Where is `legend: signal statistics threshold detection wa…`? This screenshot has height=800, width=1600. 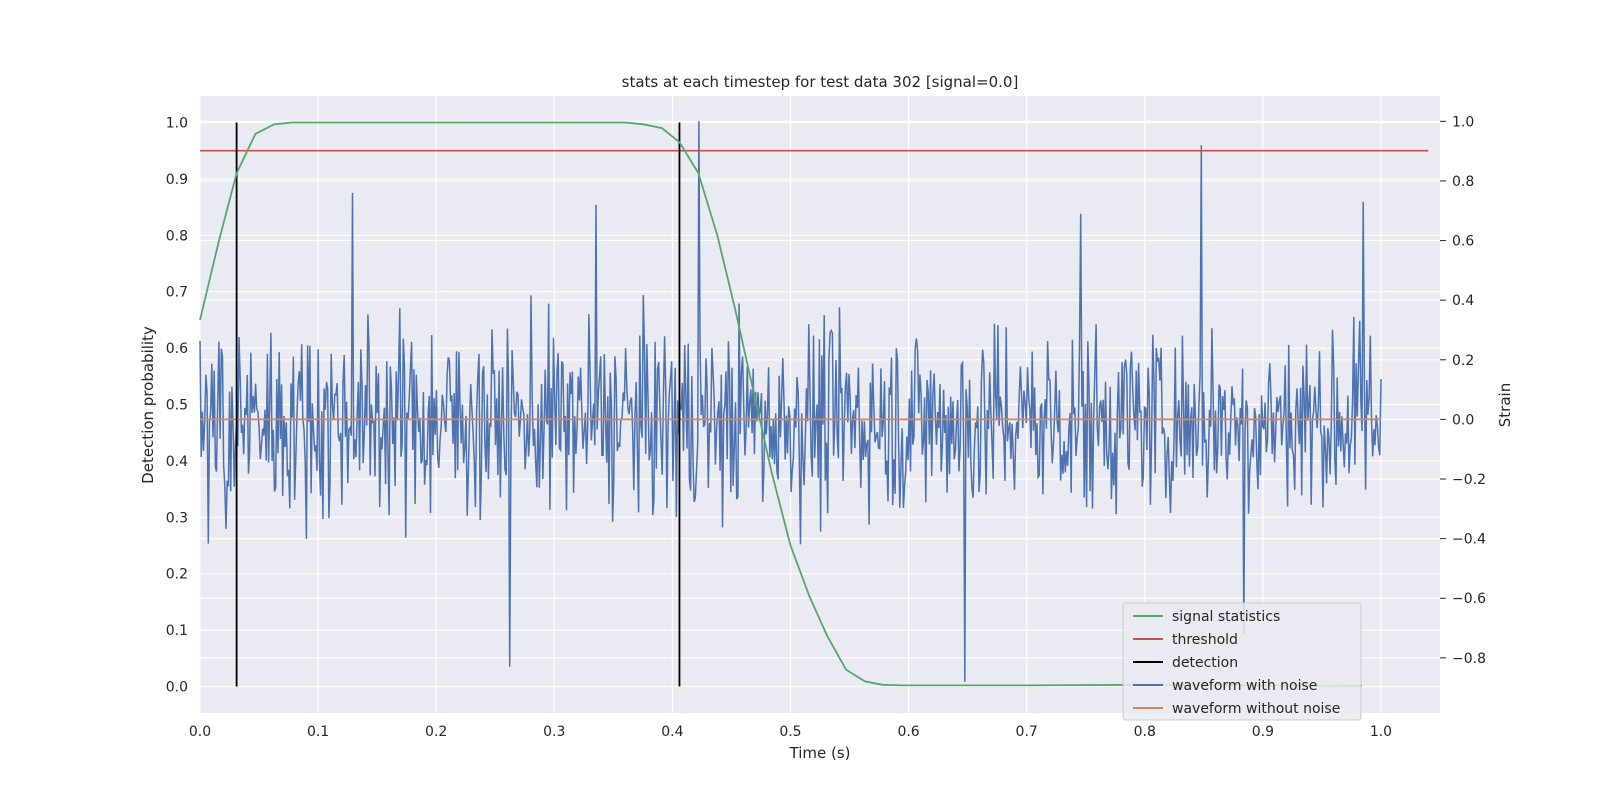 legend: signal statistics threshold detection wa… is located at coordinates (1242, 661).